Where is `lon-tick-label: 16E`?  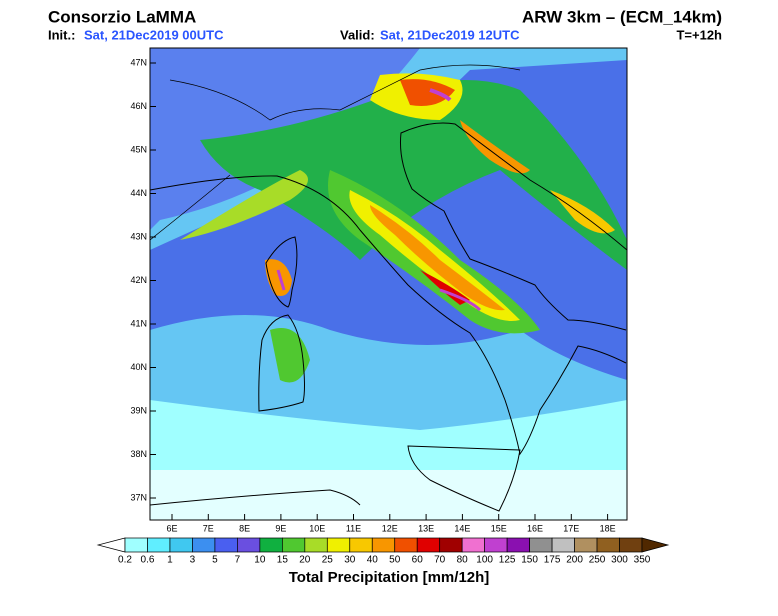 lon-tick-label: 16E is located at coordinates (535, 528).